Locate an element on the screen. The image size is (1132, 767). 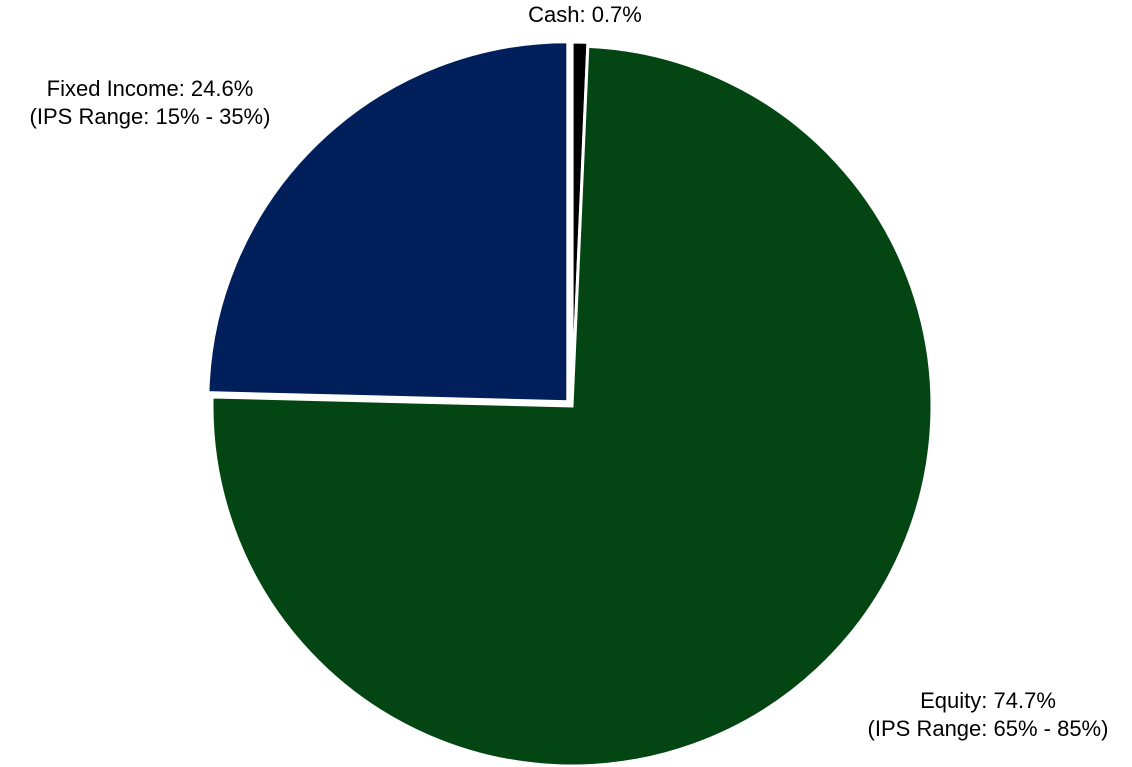
data-label-equity-line-2: (IPS Range: 65% - 85%) is located at coordinates (988, 728).